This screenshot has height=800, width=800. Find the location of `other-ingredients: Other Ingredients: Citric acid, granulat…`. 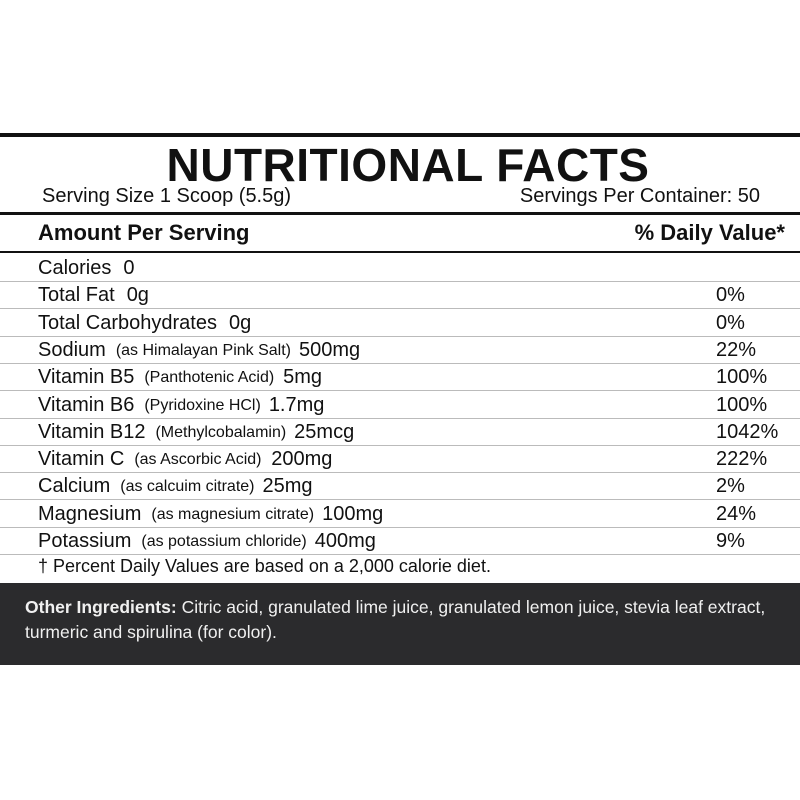

other-ingredients: Other Ingredients: Citric acid, granulat… is located at coordinates (400, 624).